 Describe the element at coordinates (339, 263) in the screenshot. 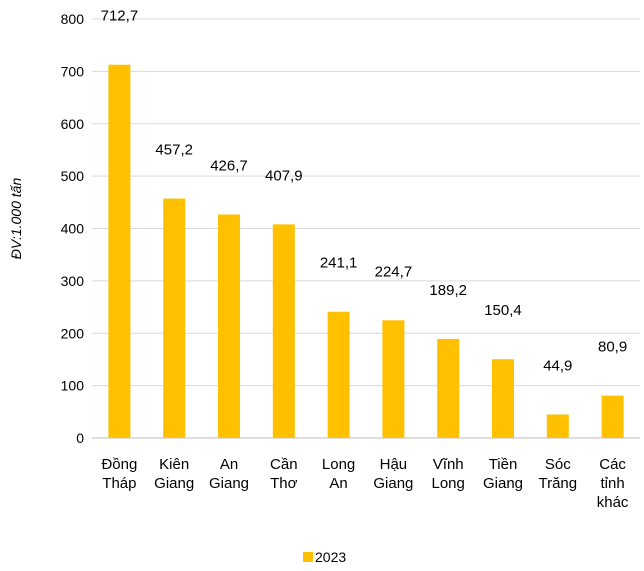

I see `data-label: 241,1` at that location.